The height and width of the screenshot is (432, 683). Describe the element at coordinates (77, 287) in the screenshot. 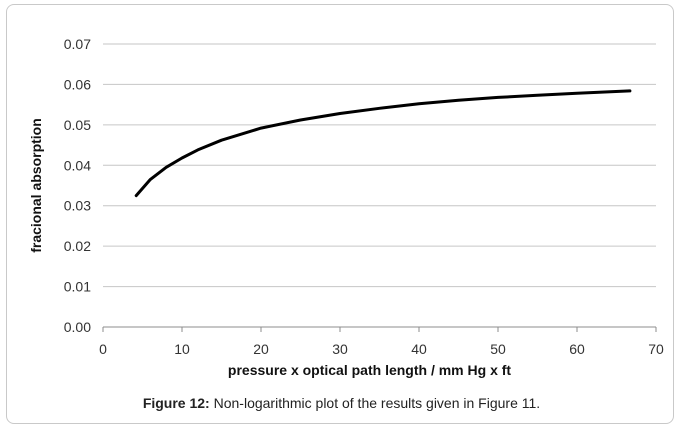

I see `y-tick-label: 0.01` at that location.